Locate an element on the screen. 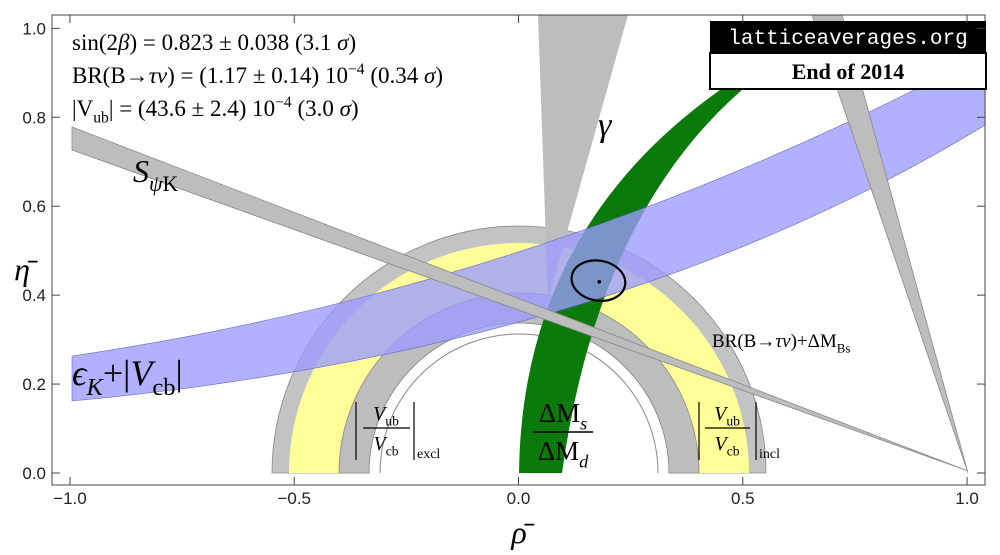  y-tick-label: 0.0 is located at coordinates (34, 473).